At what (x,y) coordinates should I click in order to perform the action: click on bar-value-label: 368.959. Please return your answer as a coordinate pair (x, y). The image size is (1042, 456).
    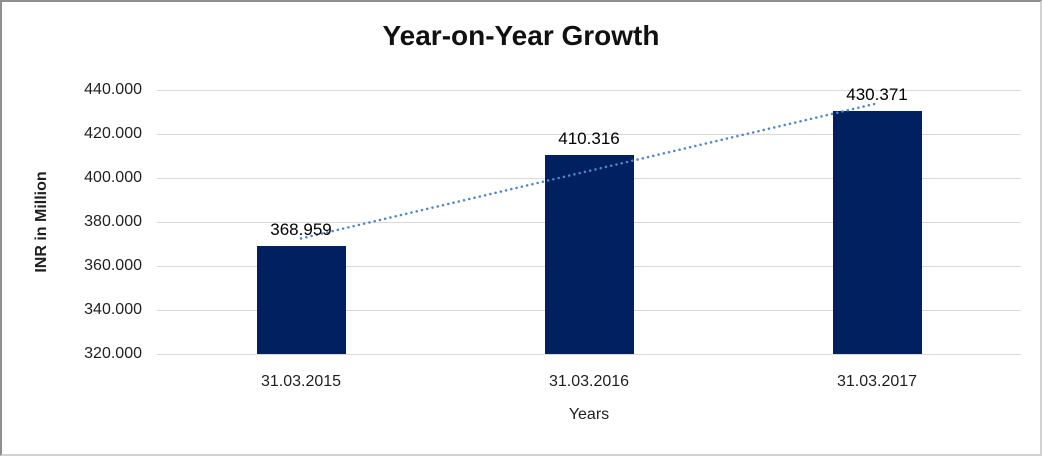
    Looking at the image, I should click on (301, 230).